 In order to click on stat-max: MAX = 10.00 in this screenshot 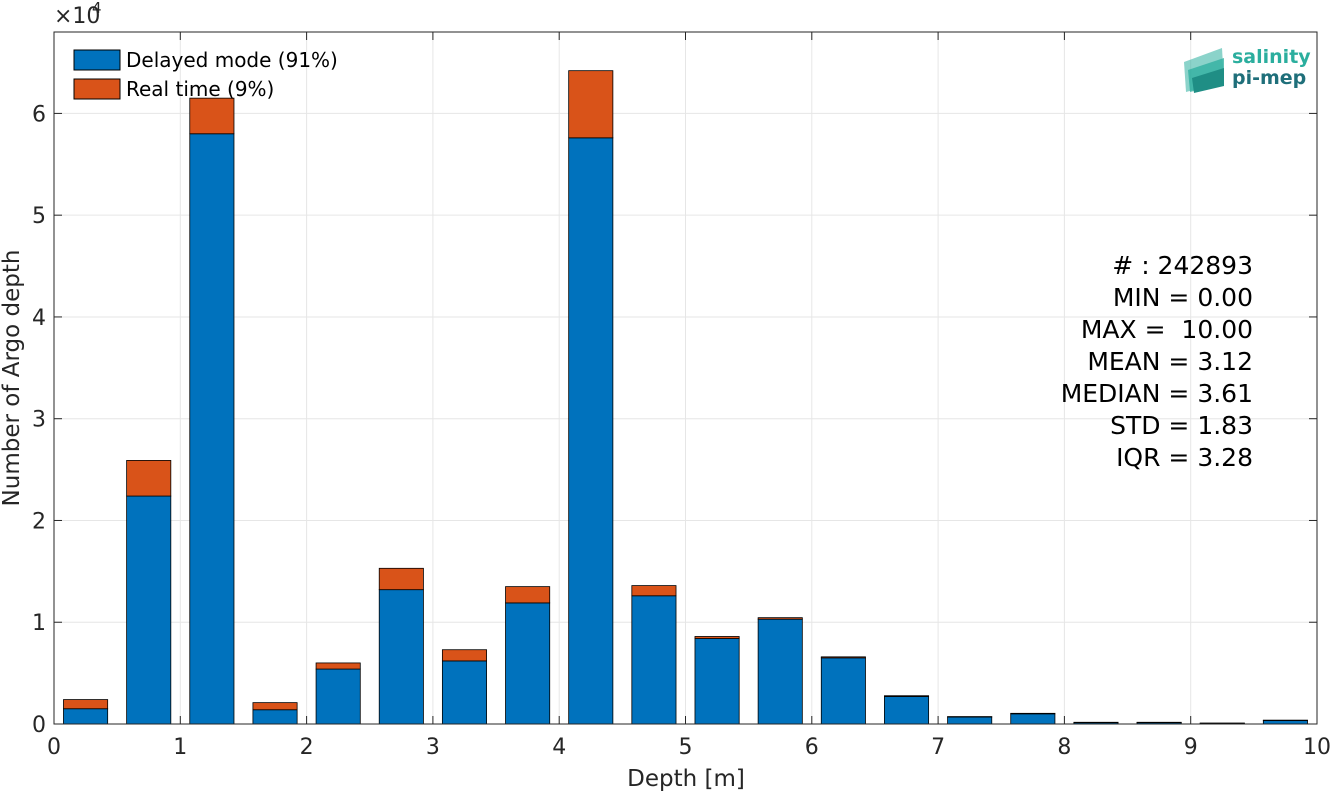, I will do `click(1167, 329)`.